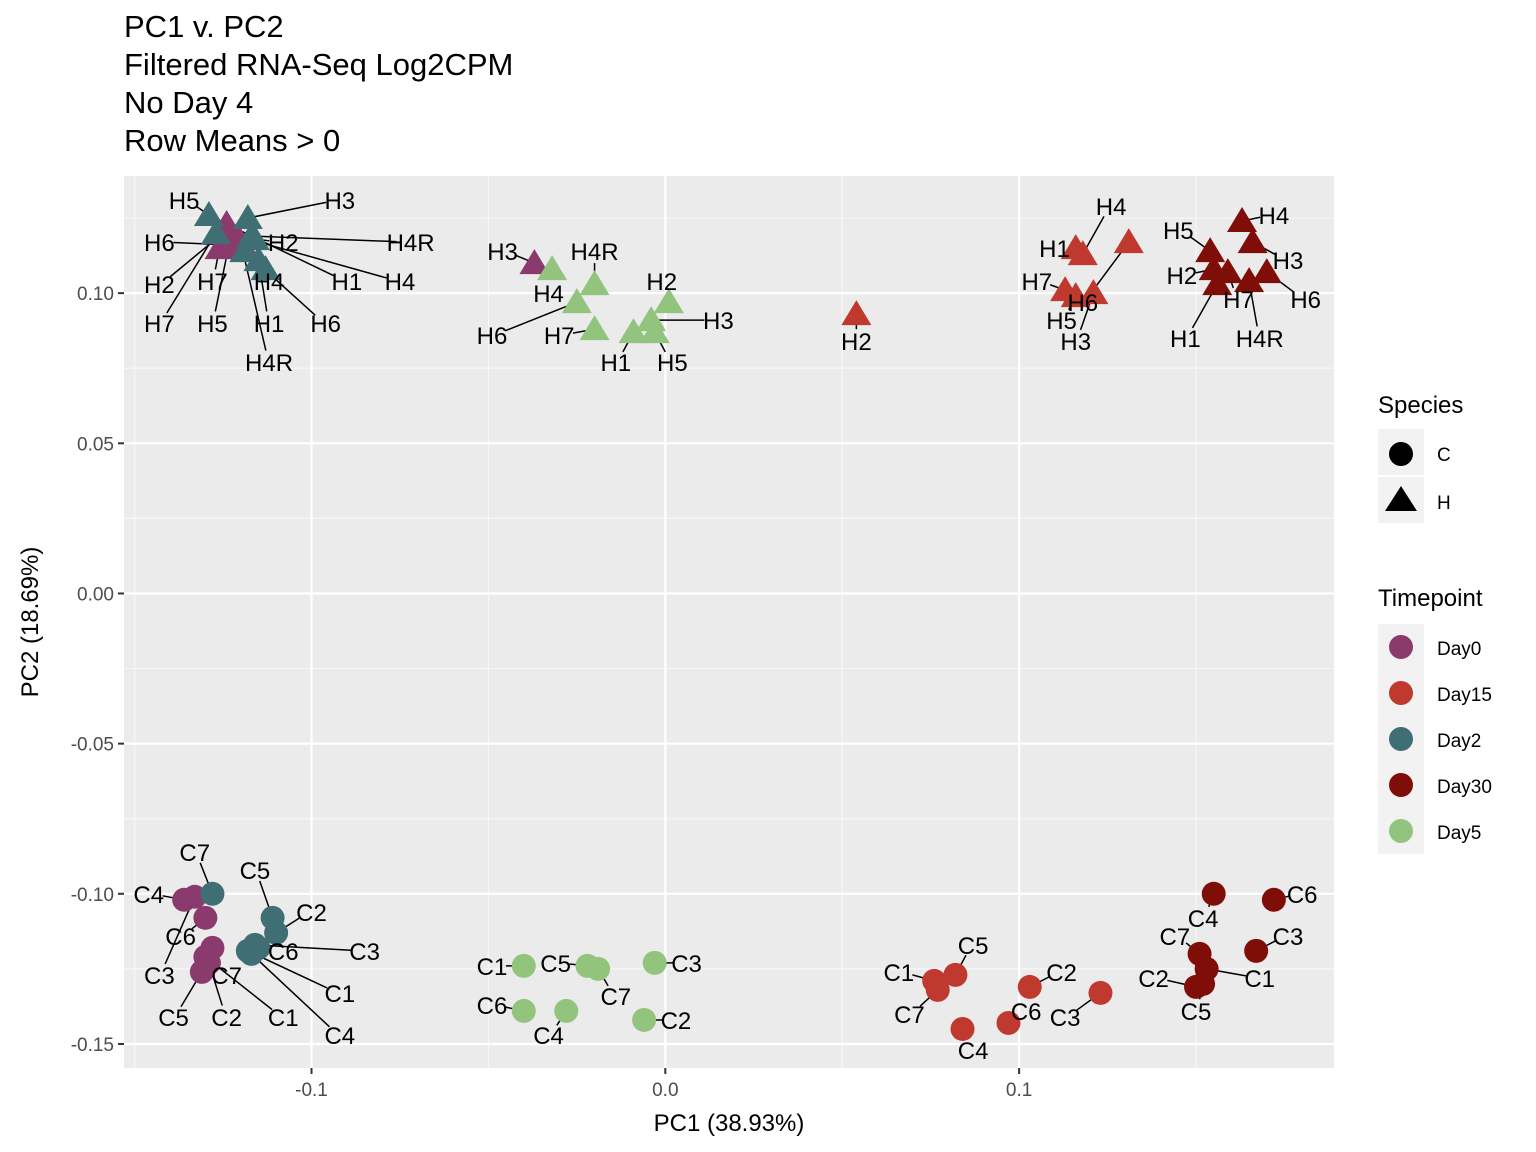 This screenshot has width=1536, height=1152. Describe the element at coordinates (92, 1045) in the screenshot. I see `y-tick-label: -0.15` at that location.